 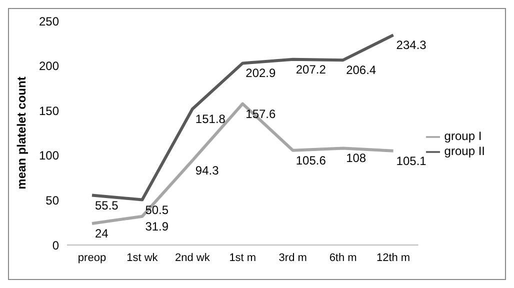 What do you see at coordinates (142, 258) in the screenshot?
I see `x-tick-label: 1st wk` at bounding box center [142, 258].